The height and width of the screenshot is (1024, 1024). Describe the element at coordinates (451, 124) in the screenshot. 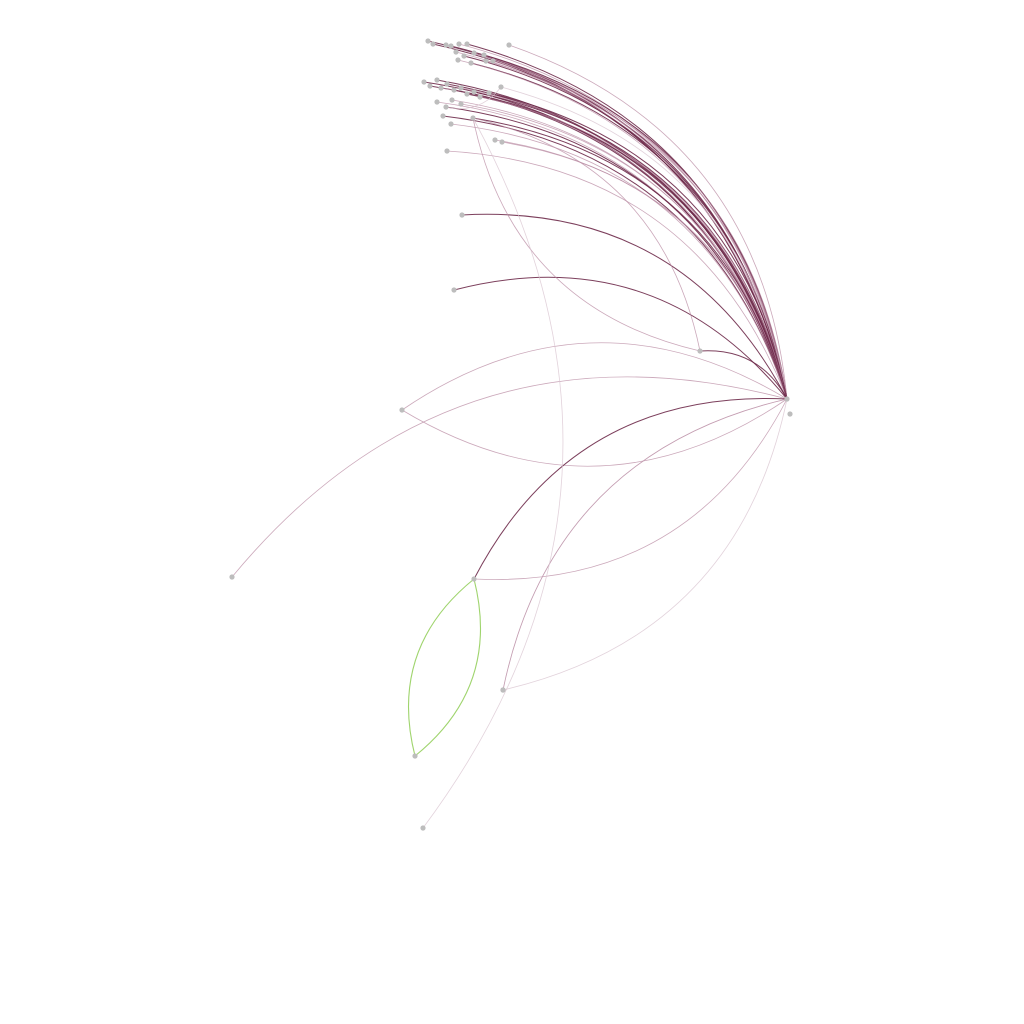

I see `node-c17` at that location.